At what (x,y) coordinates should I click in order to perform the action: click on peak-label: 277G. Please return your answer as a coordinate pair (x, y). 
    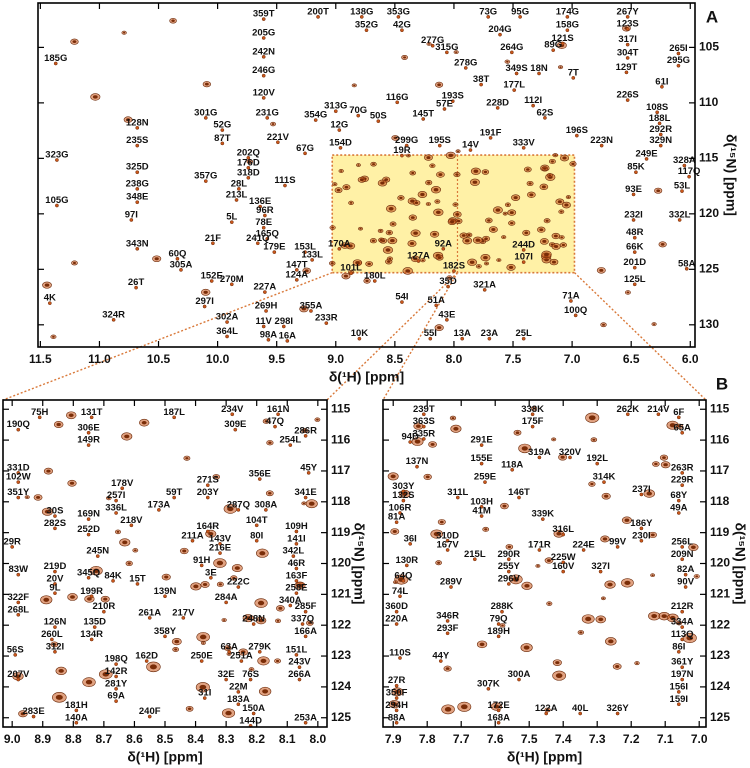
    Looking at the image, I should click on (432, 40).